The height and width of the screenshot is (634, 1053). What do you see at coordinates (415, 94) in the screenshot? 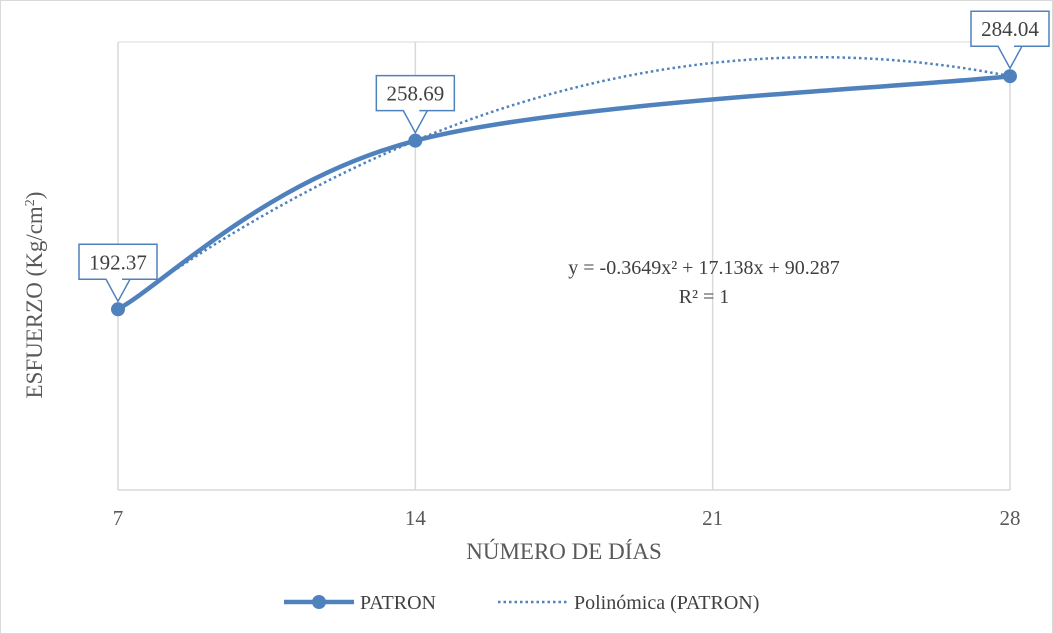
I see `data-label-14: 258.69` at bounding box center [415, 94].